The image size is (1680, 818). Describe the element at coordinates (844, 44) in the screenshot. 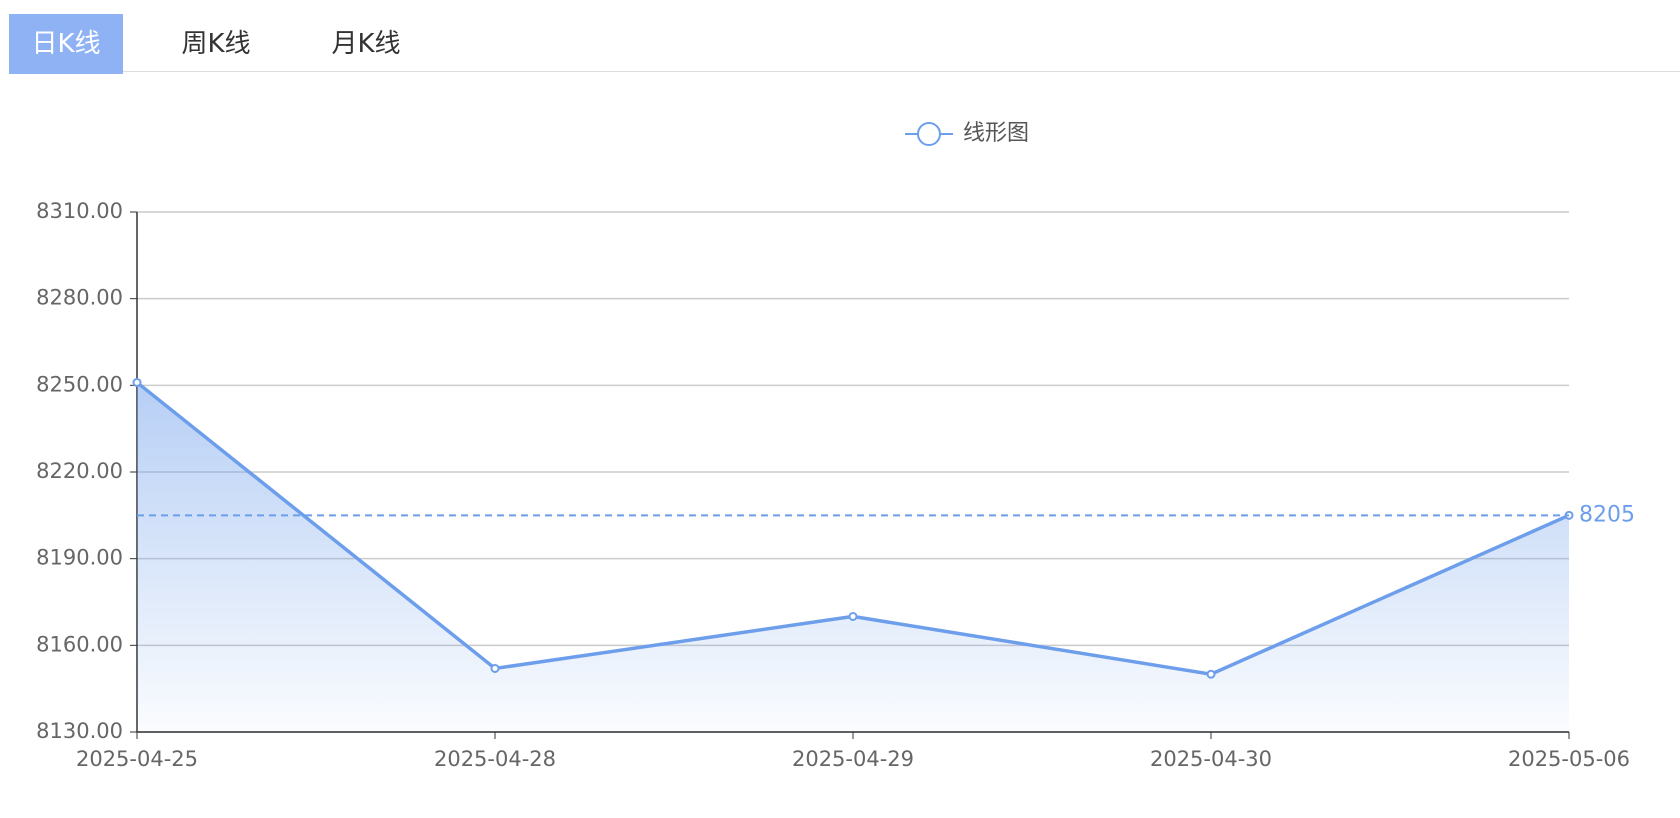

I see `tab-bar: 日K线 周K线 月K线` at that location.